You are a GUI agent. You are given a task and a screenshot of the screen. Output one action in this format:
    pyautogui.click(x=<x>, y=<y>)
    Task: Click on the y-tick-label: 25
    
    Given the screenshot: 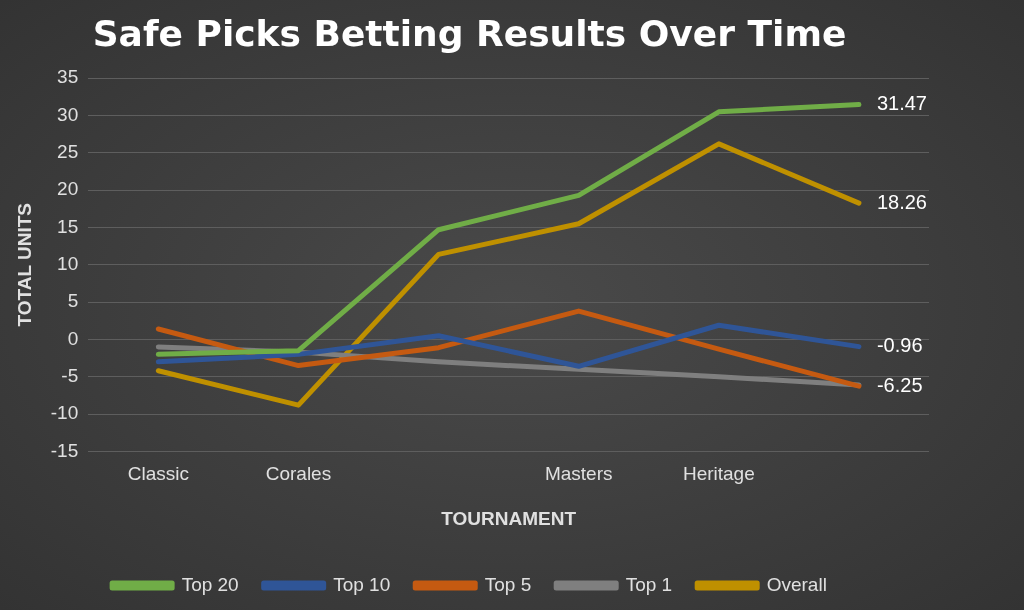 What is the action you would take?
    pyautogui.click(x=68, y=152)
    